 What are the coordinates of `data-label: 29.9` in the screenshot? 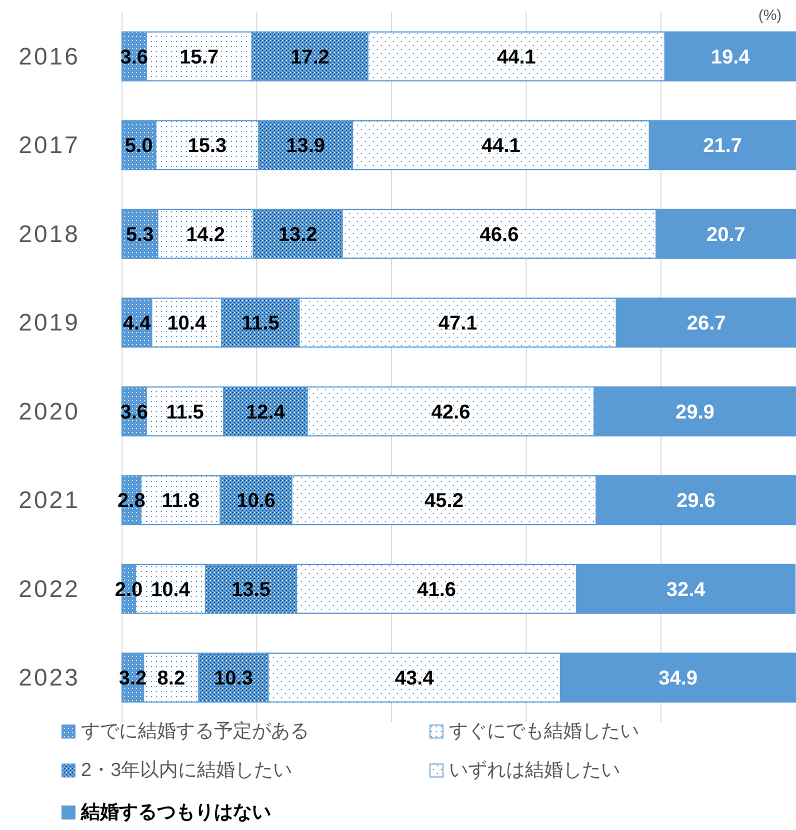 It's located at (694, 412).